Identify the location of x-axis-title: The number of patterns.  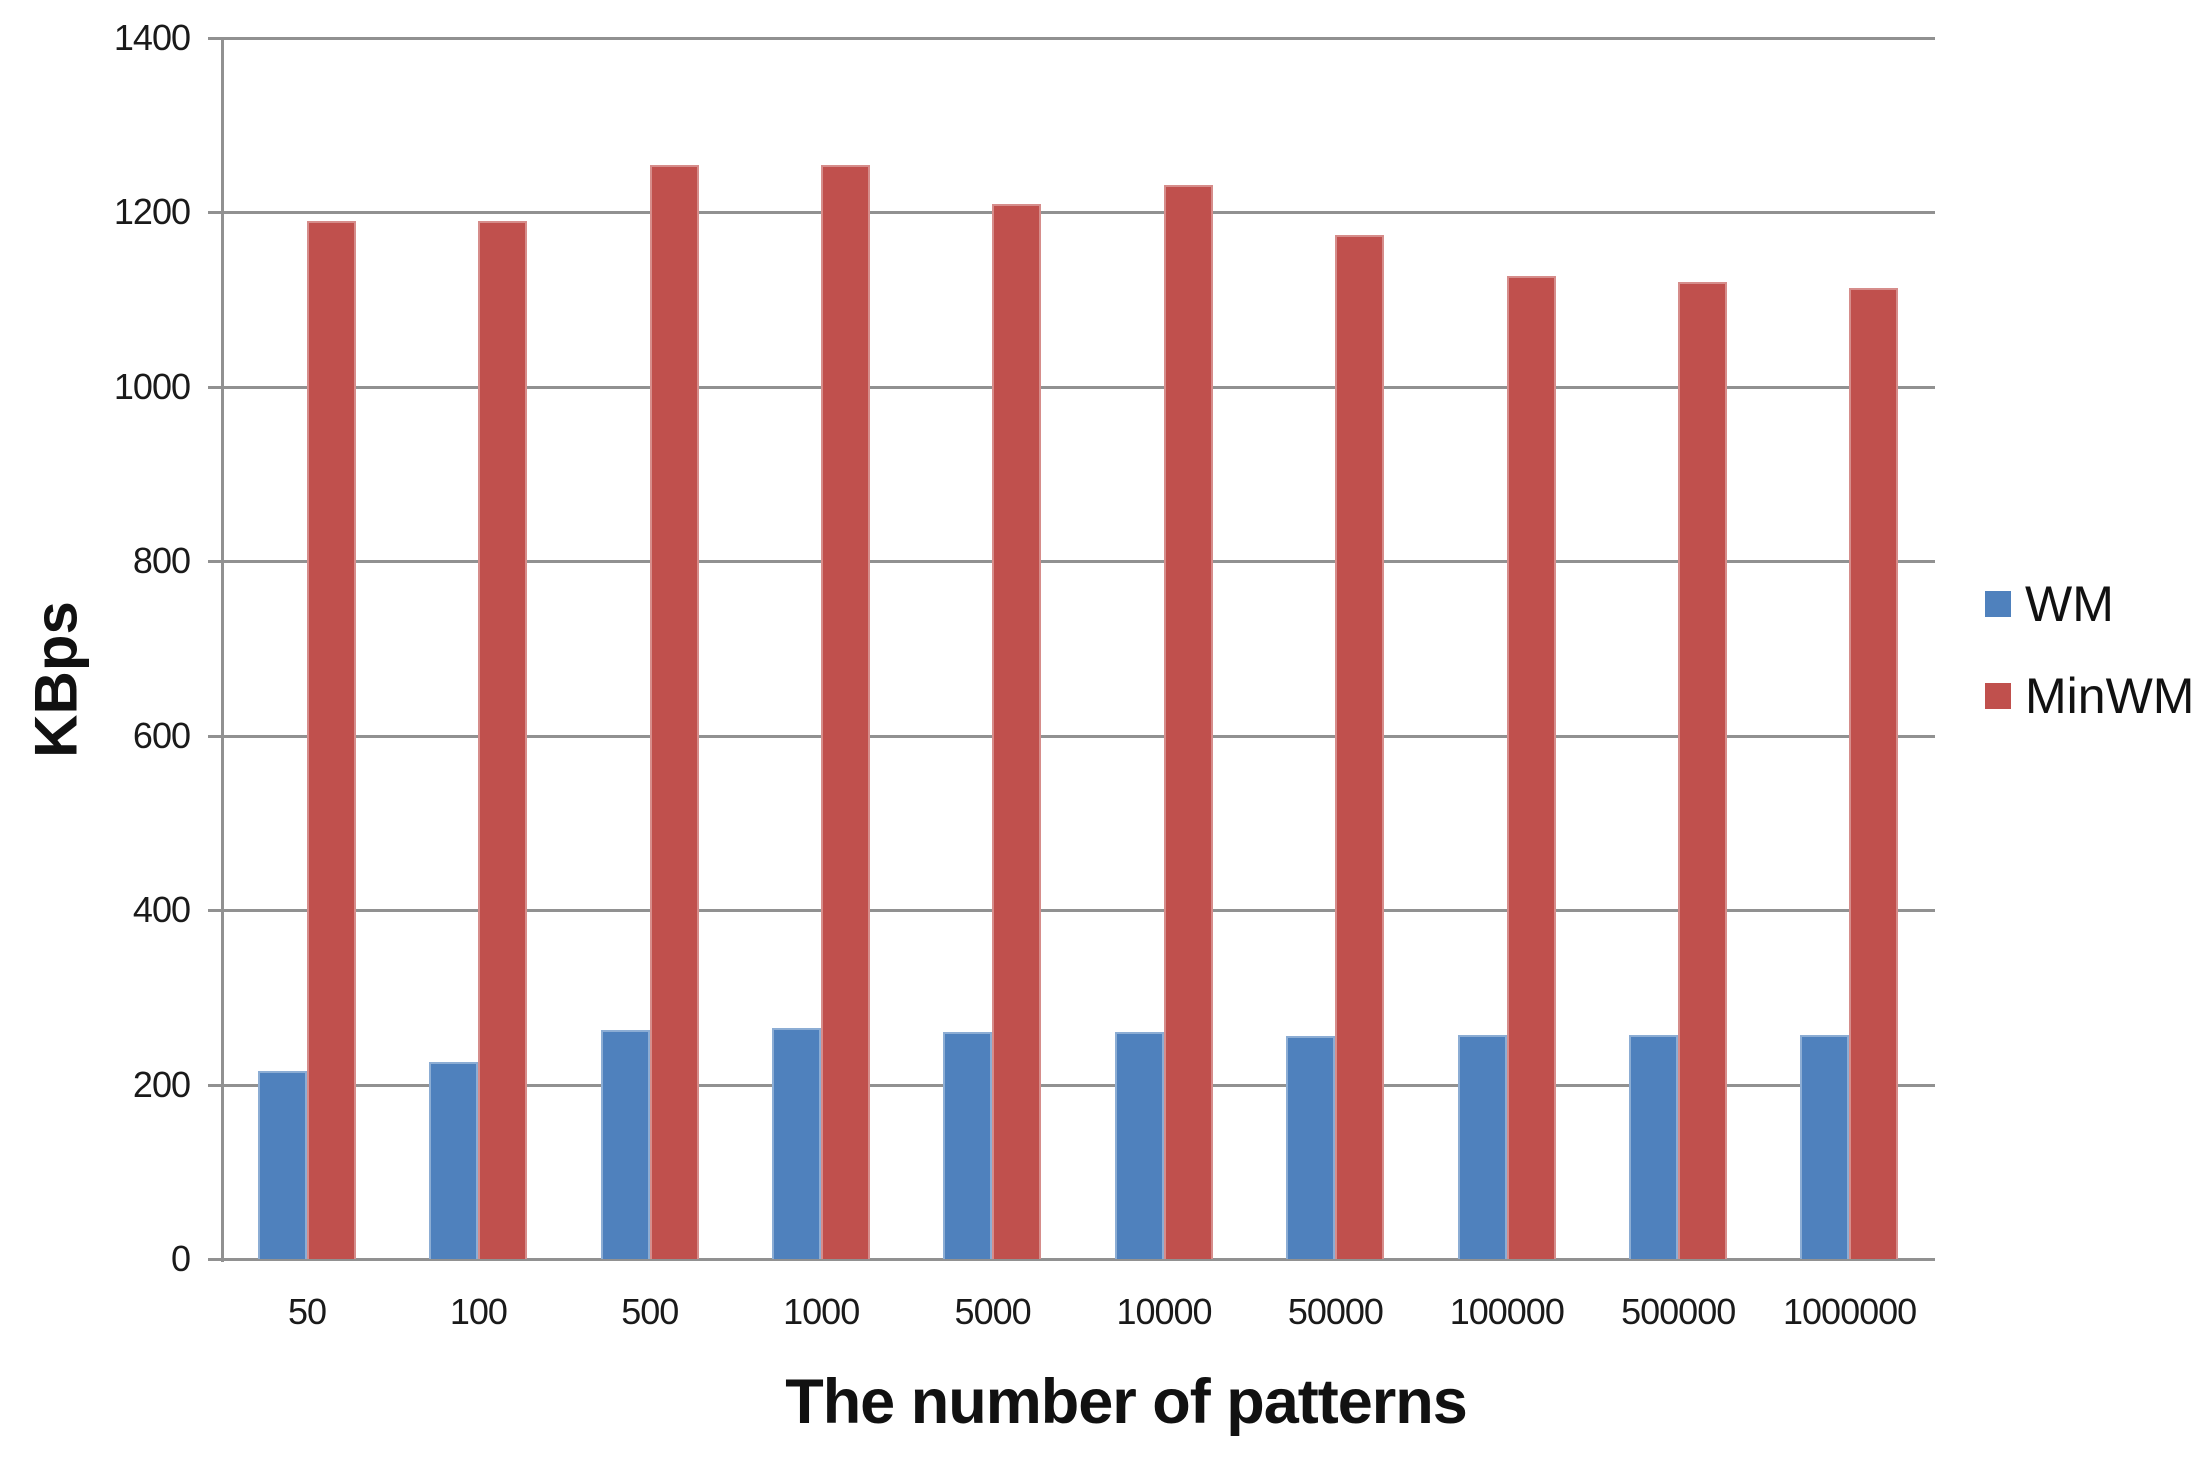
(1126, 1402).